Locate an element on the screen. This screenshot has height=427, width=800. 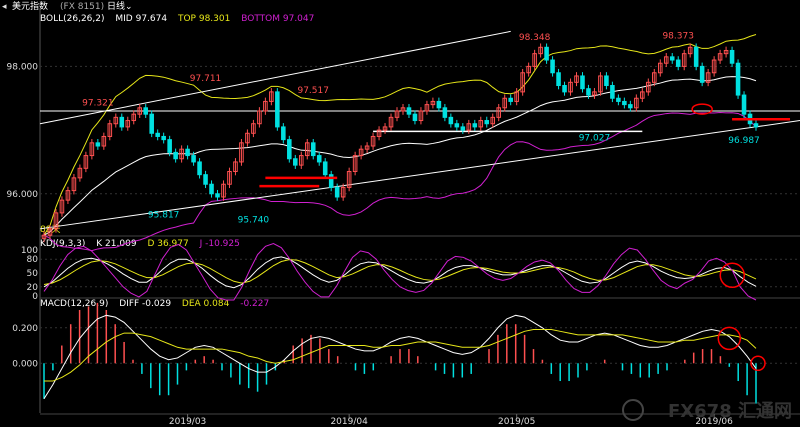
watermark: FX678 汇通网 is located at coordinates (729, 411).